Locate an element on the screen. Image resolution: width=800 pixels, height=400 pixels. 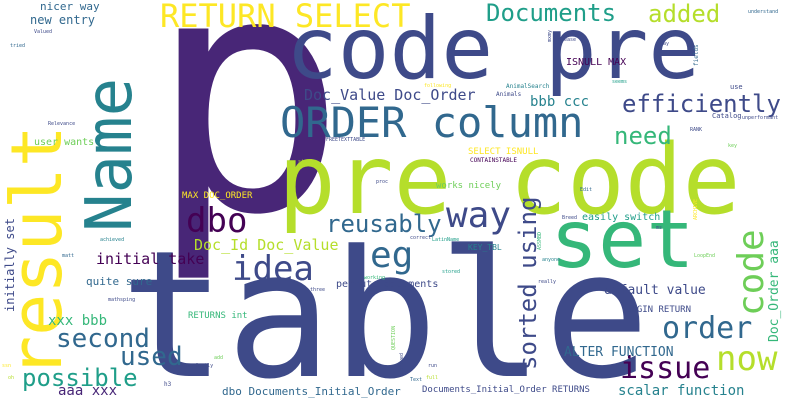
word-proc: proc is located at coordinates (382, 182).